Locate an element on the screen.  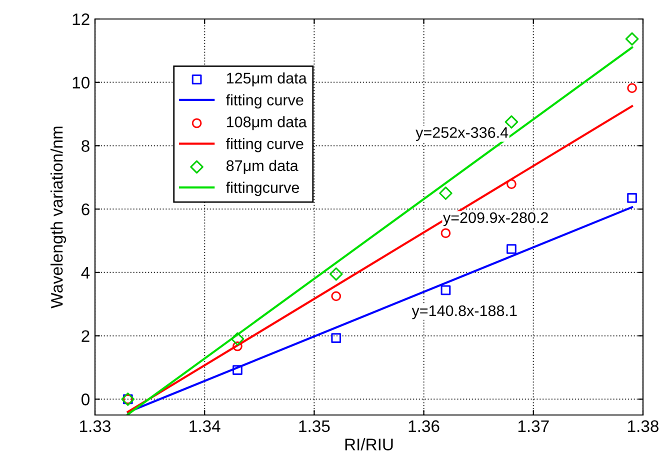
x-axis-title: RI/RIU is located at coordinates (369, 444).